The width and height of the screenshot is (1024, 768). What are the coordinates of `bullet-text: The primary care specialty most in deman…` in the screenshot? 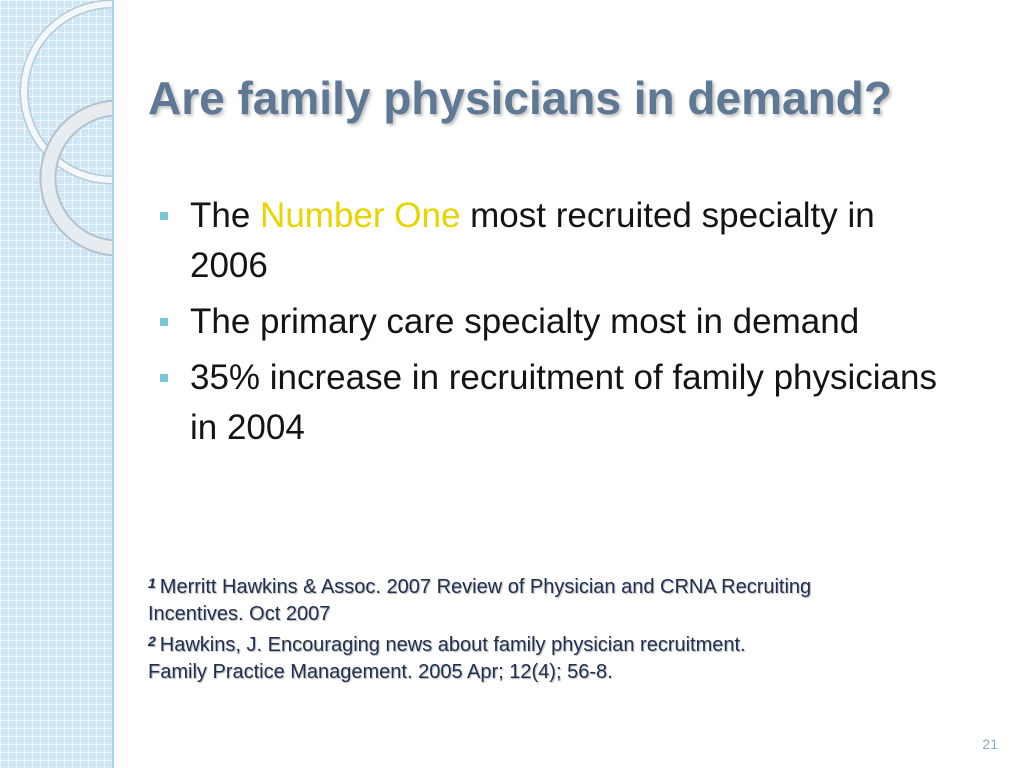 It's located at (525, 321).